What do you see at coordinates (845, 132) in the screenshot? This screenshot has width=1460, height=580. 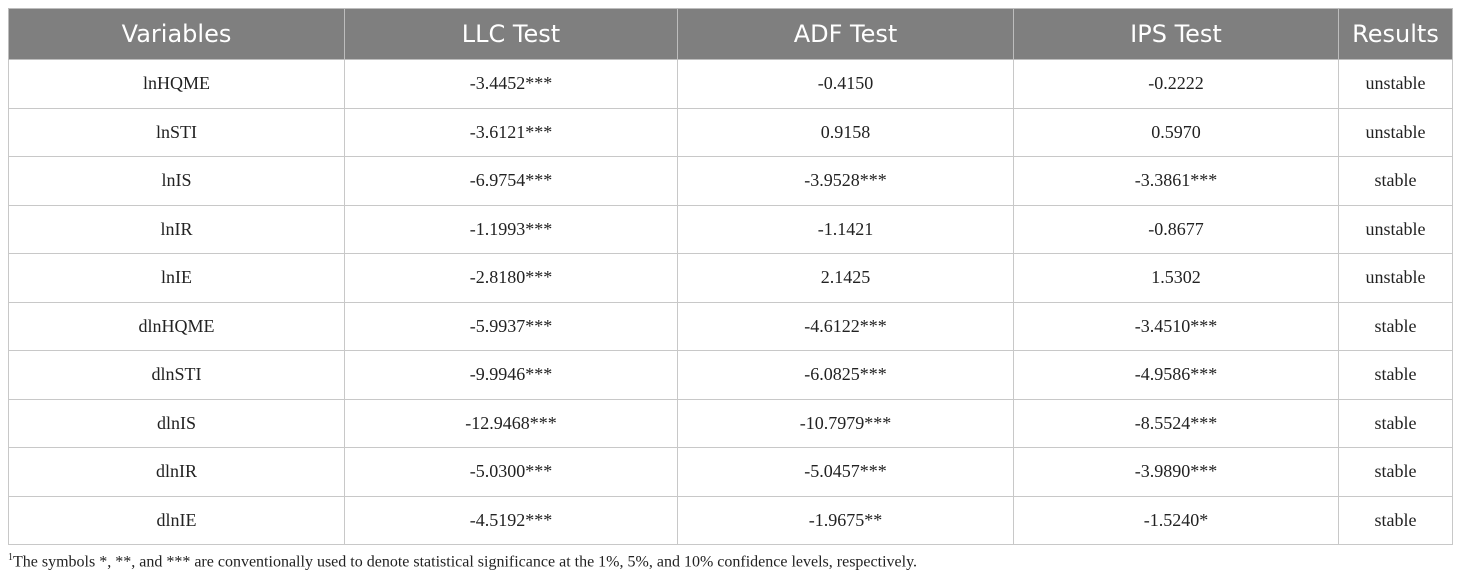 I see `table-cell: 0.9158` at bounding box center [845, 132].